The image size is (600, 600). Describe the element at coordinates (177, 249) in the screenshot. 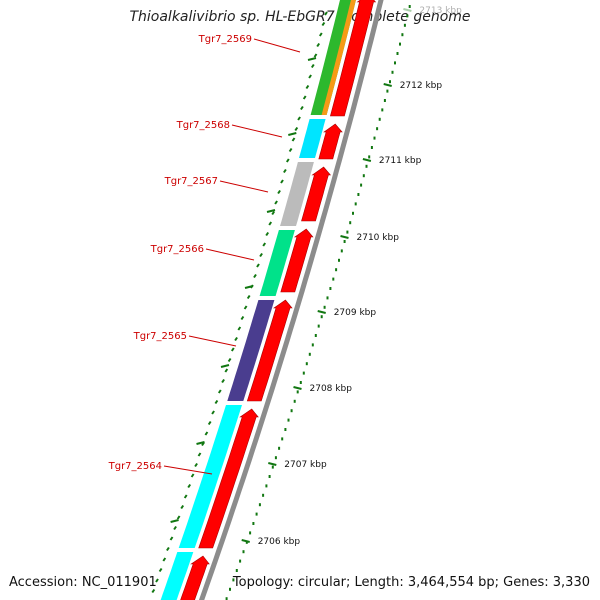

I see `gene-label: Tgr7_2566` at that location.